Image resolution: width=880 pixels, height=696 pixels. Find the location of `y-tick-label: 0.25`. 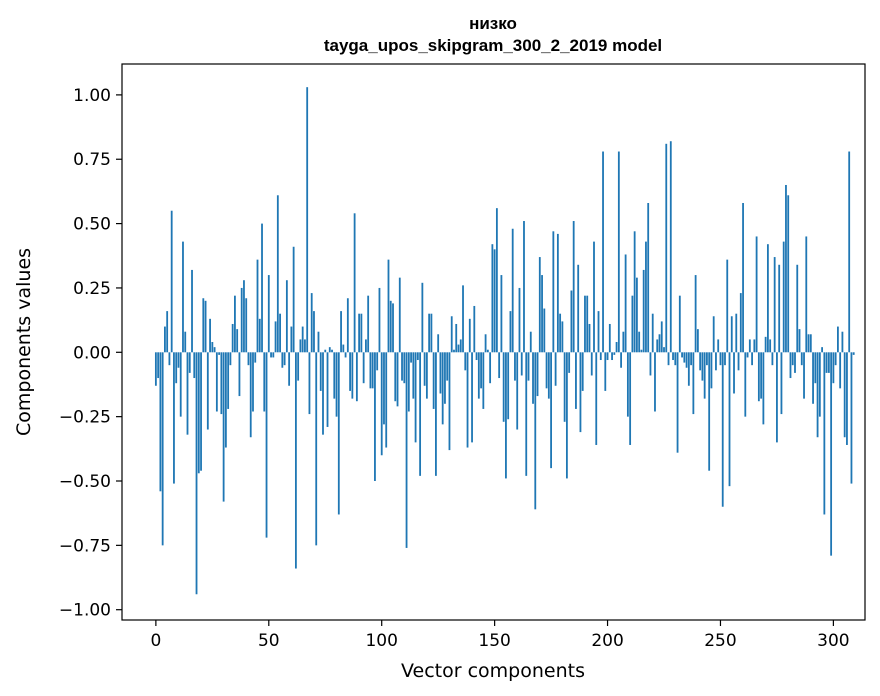

y-tick-label: 0.25 is located at coordinates (92, 289).